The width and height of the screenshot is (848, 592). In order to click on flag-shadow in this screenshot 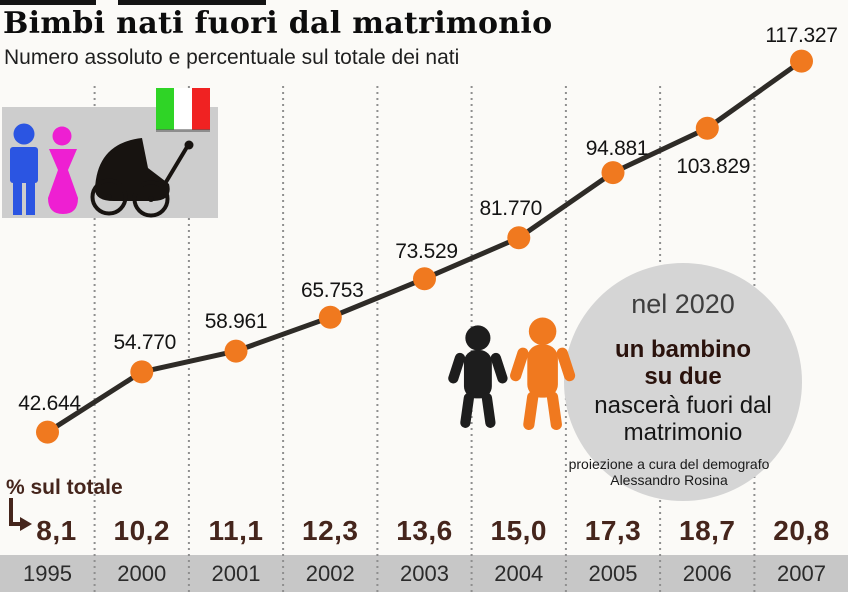, I will do `click(183, 130)`.